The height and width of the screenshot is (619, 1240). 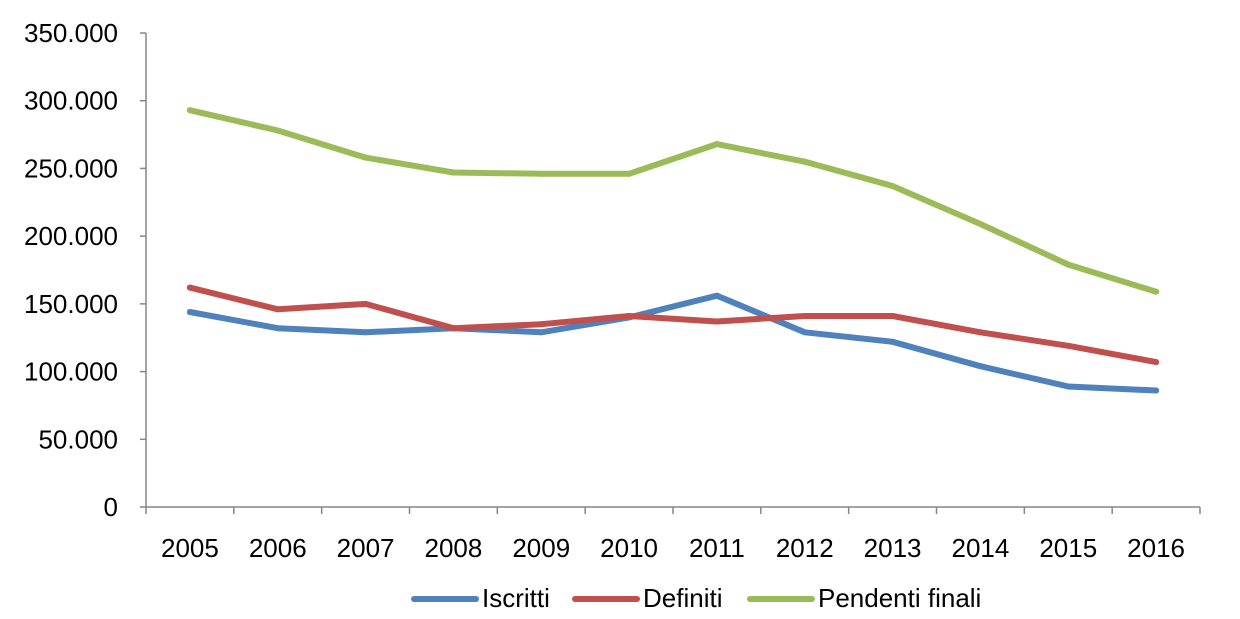 I want to click on legend-item-definiti: Definiti, so click(x=647, y=598).